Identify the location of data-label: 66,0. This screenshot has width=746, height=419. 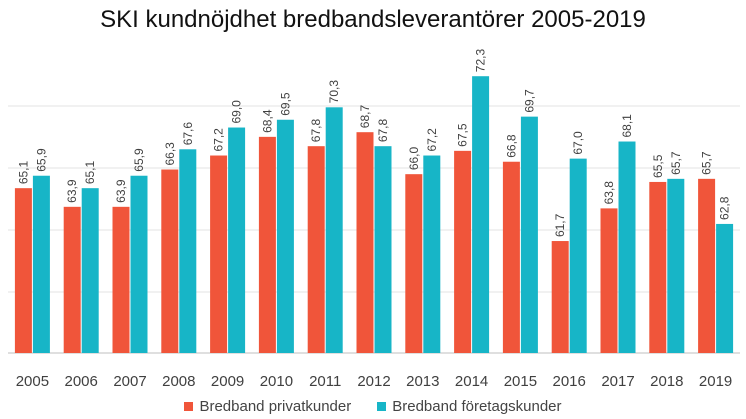
(414, 158).